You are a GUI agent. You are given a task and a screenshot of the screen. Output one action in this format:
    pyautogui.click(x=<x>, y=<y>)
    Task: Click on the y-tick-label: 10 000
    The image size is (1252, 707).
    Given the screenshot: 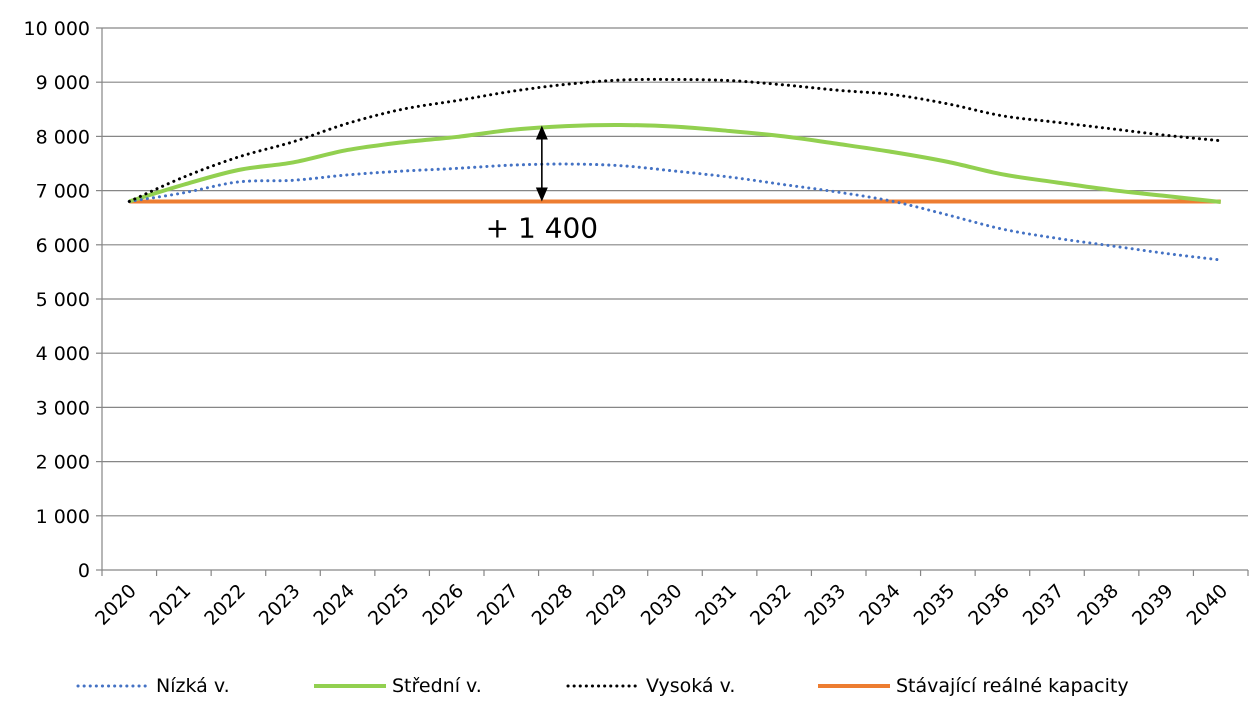 What is the action you would take?
    pyautogui.click(x=57, y=29)
    